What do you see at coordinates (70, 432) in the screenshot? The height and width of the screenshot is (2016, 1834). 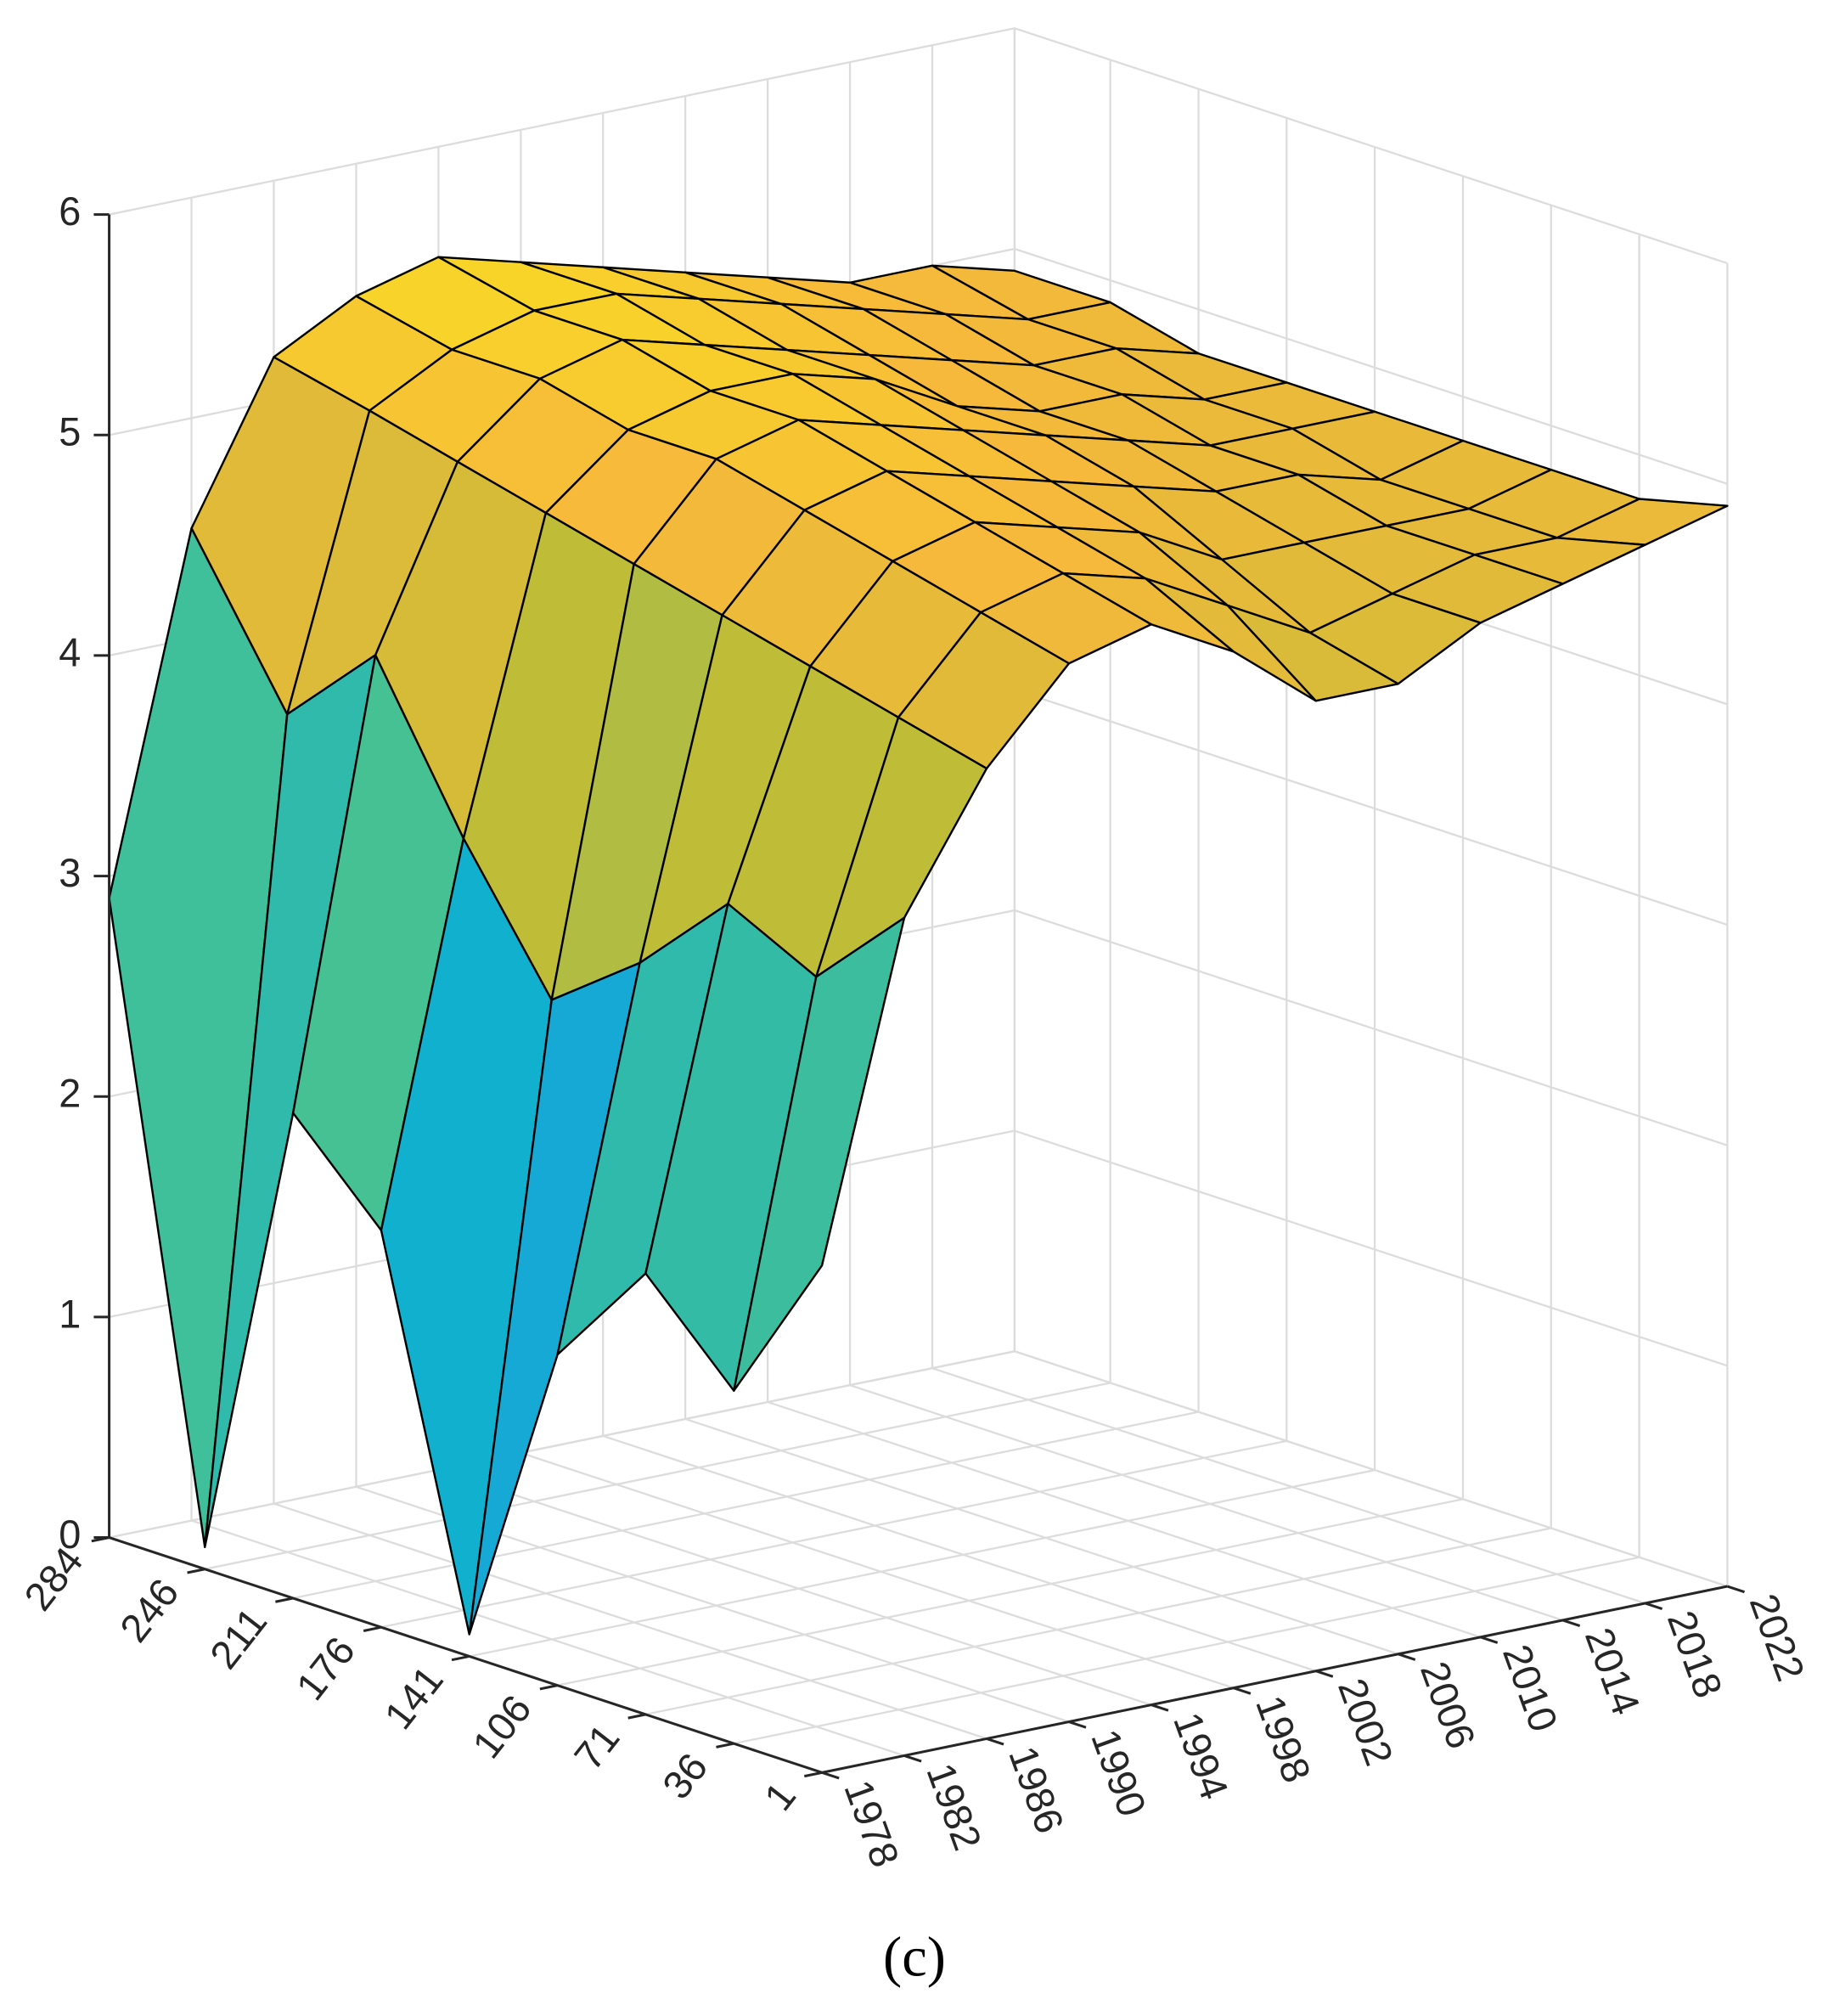 I see `z-tick-label: 5` at bounding box center [70, 432].